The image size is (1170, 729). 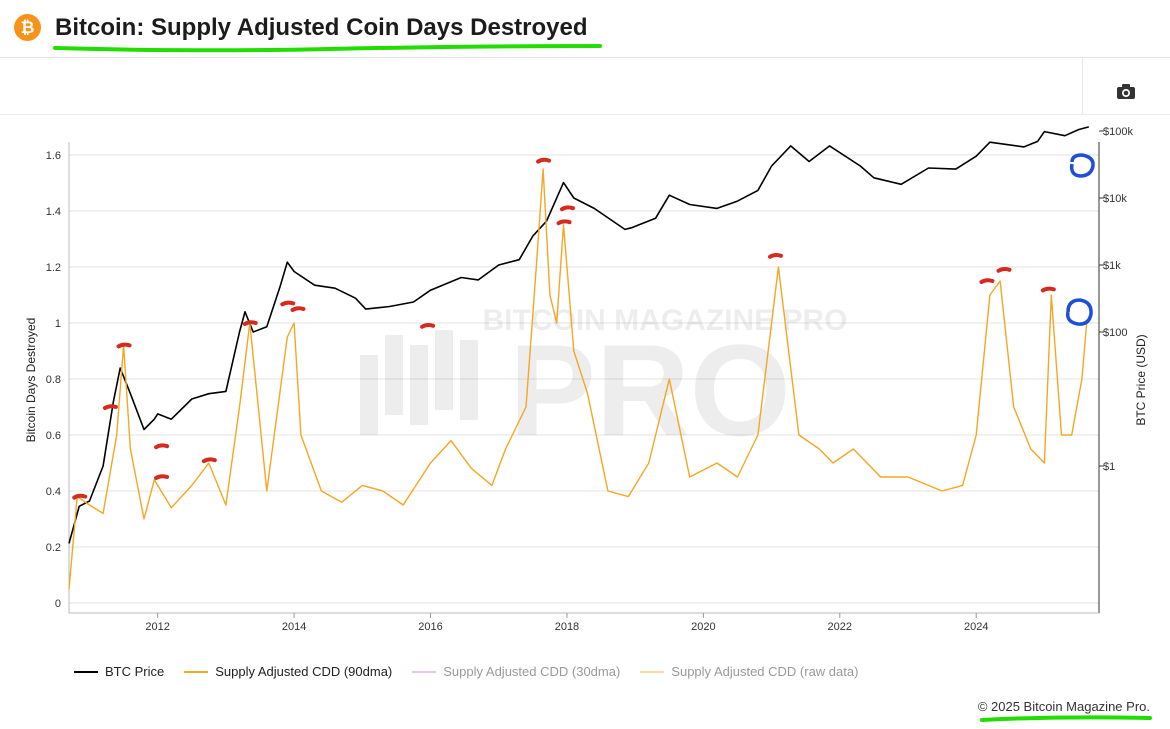 What do you see at coordinates (1082, 165) in the screenshot?
I see `current-price-circle` at bounding box center [1082, 165].